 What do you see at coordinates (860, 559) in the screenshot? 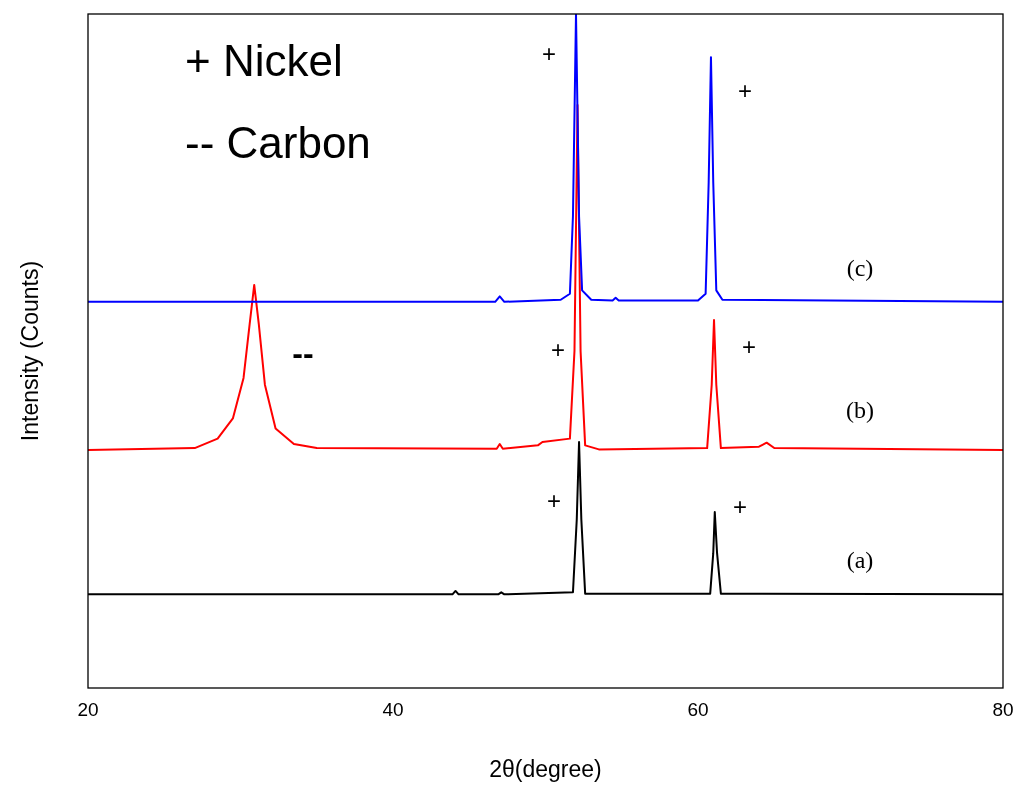
I see `annotation: (a)` at bounding box center [860, 559].